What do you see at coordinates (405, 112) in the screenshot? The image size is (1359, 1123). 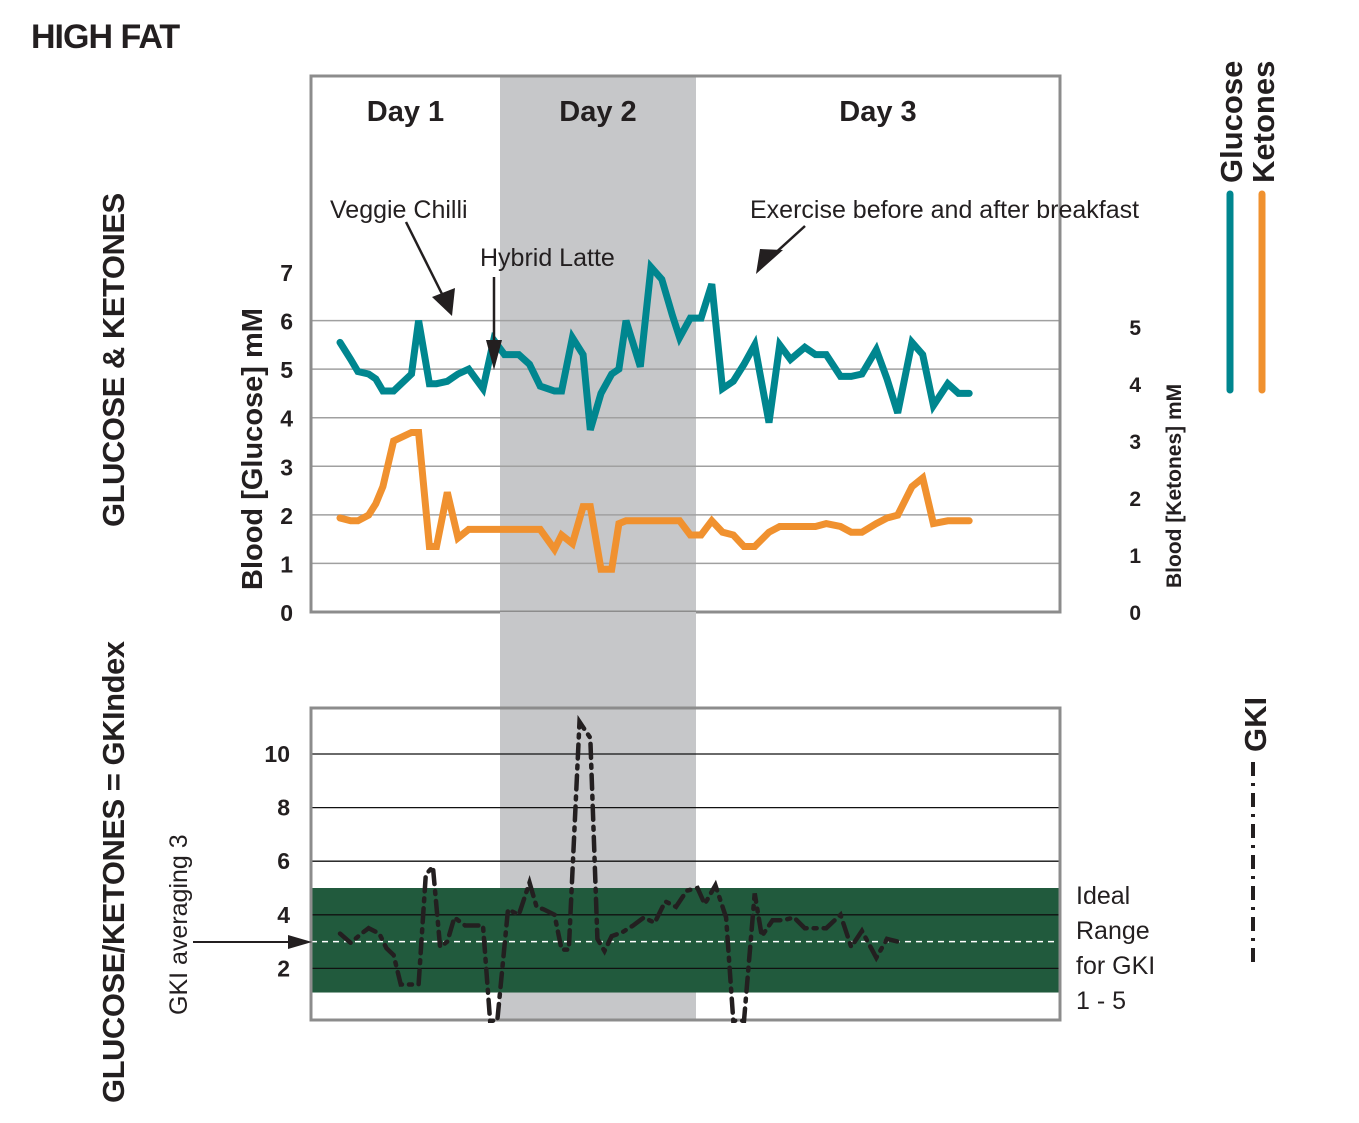 I see `day-label-1: Day 1` at bounding box center [405, 112].